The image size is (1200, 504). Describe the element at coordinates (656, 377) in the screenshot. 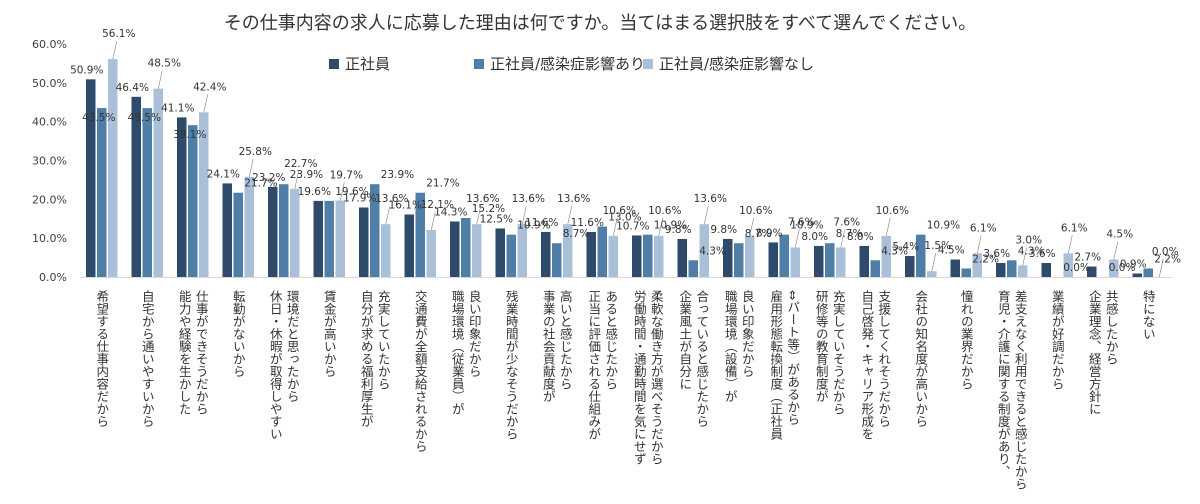

I see `category-label: 柔軟な働き方が選べそうだから` at that location.